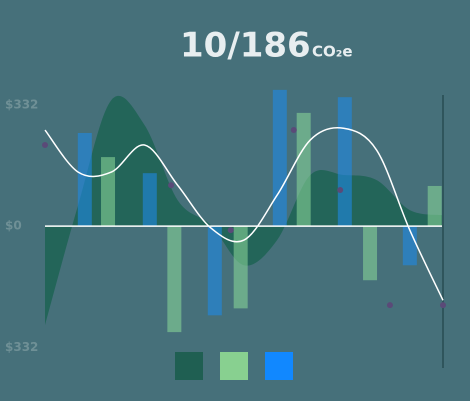 This screenshot has width=470, height=401. What do you see at coordinates (13, 226) in the screenshot?
I see `y-tick-label: $0` at bounding box center [13, 226].